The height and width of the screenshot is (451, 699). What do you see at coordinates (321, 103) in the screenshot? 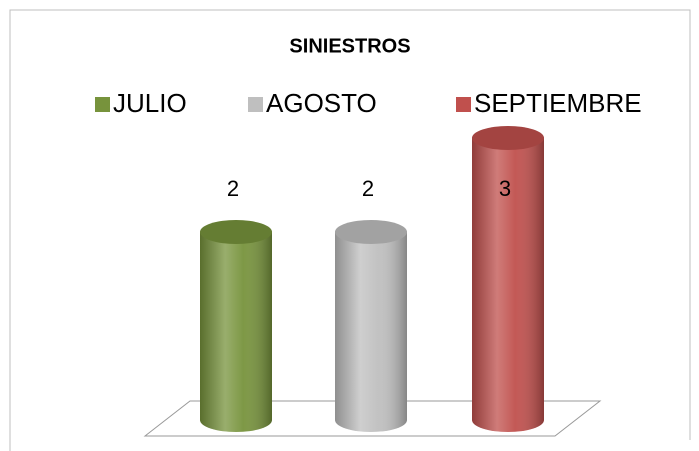
I see `legend-label: AGOSTO` at bounding box center [321, 103].